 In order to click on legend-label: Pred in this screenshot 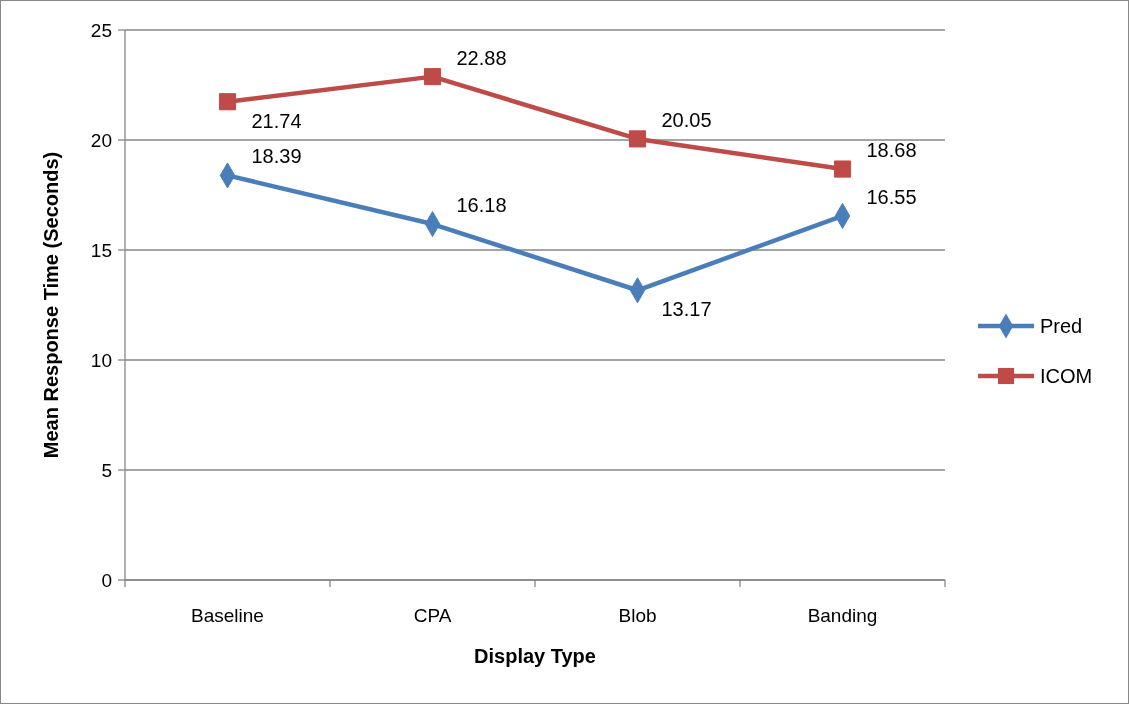, I will do `click(1061, 326)`.